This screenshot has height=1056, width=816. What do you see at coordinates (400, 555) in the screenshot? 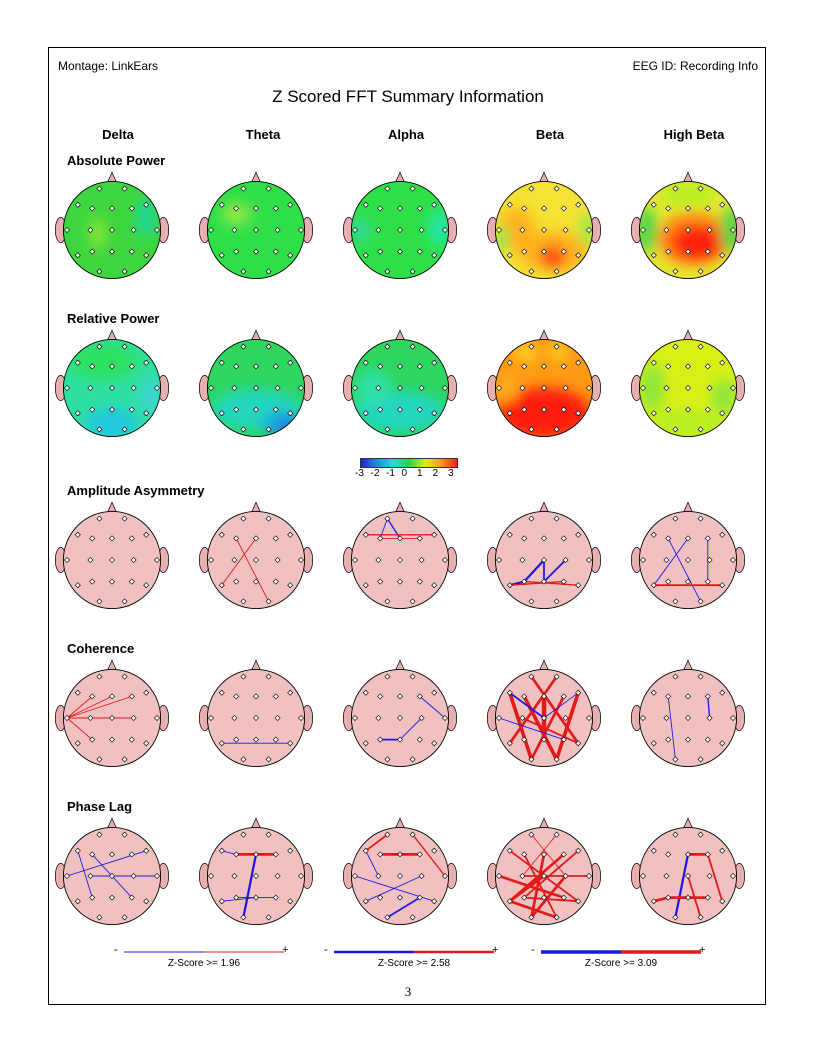
I see `topomap-amplitude-asymmetry-alpha` at bounding box center [400, 555].